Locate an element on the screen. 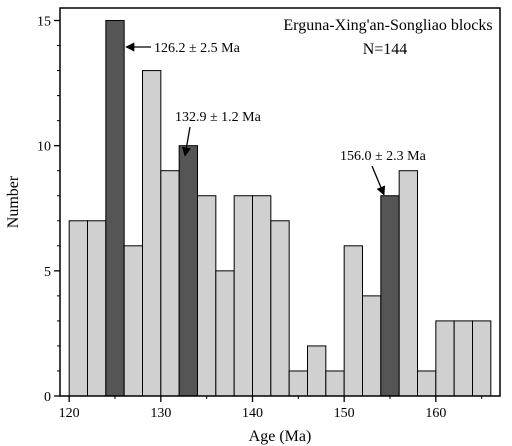 This screenshot has height=446, width=512. y-tick-label: 10 is located at coordinates (44, 147).